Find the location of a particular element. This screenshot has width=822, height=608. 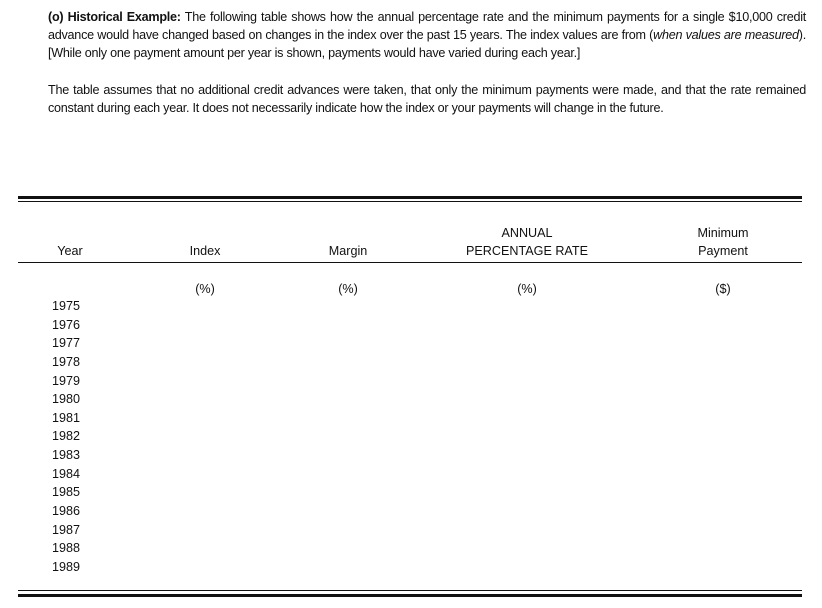

year-row-label: 1978 is located at coordinates (66, 361).